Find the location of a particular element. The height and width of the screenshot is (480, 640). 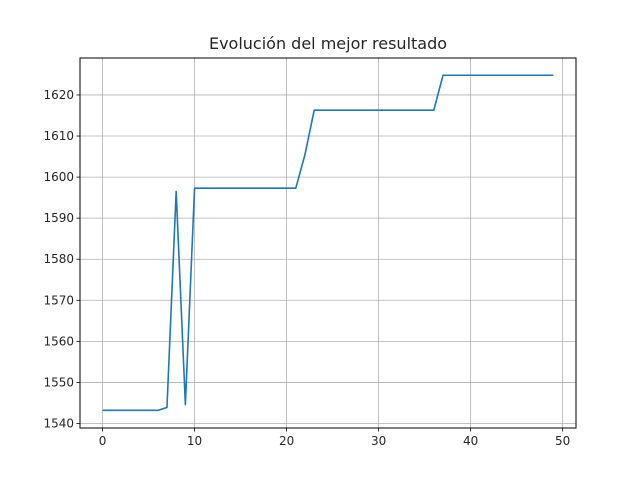

x-tick-label: 20 is located at coordinates (286, 441).